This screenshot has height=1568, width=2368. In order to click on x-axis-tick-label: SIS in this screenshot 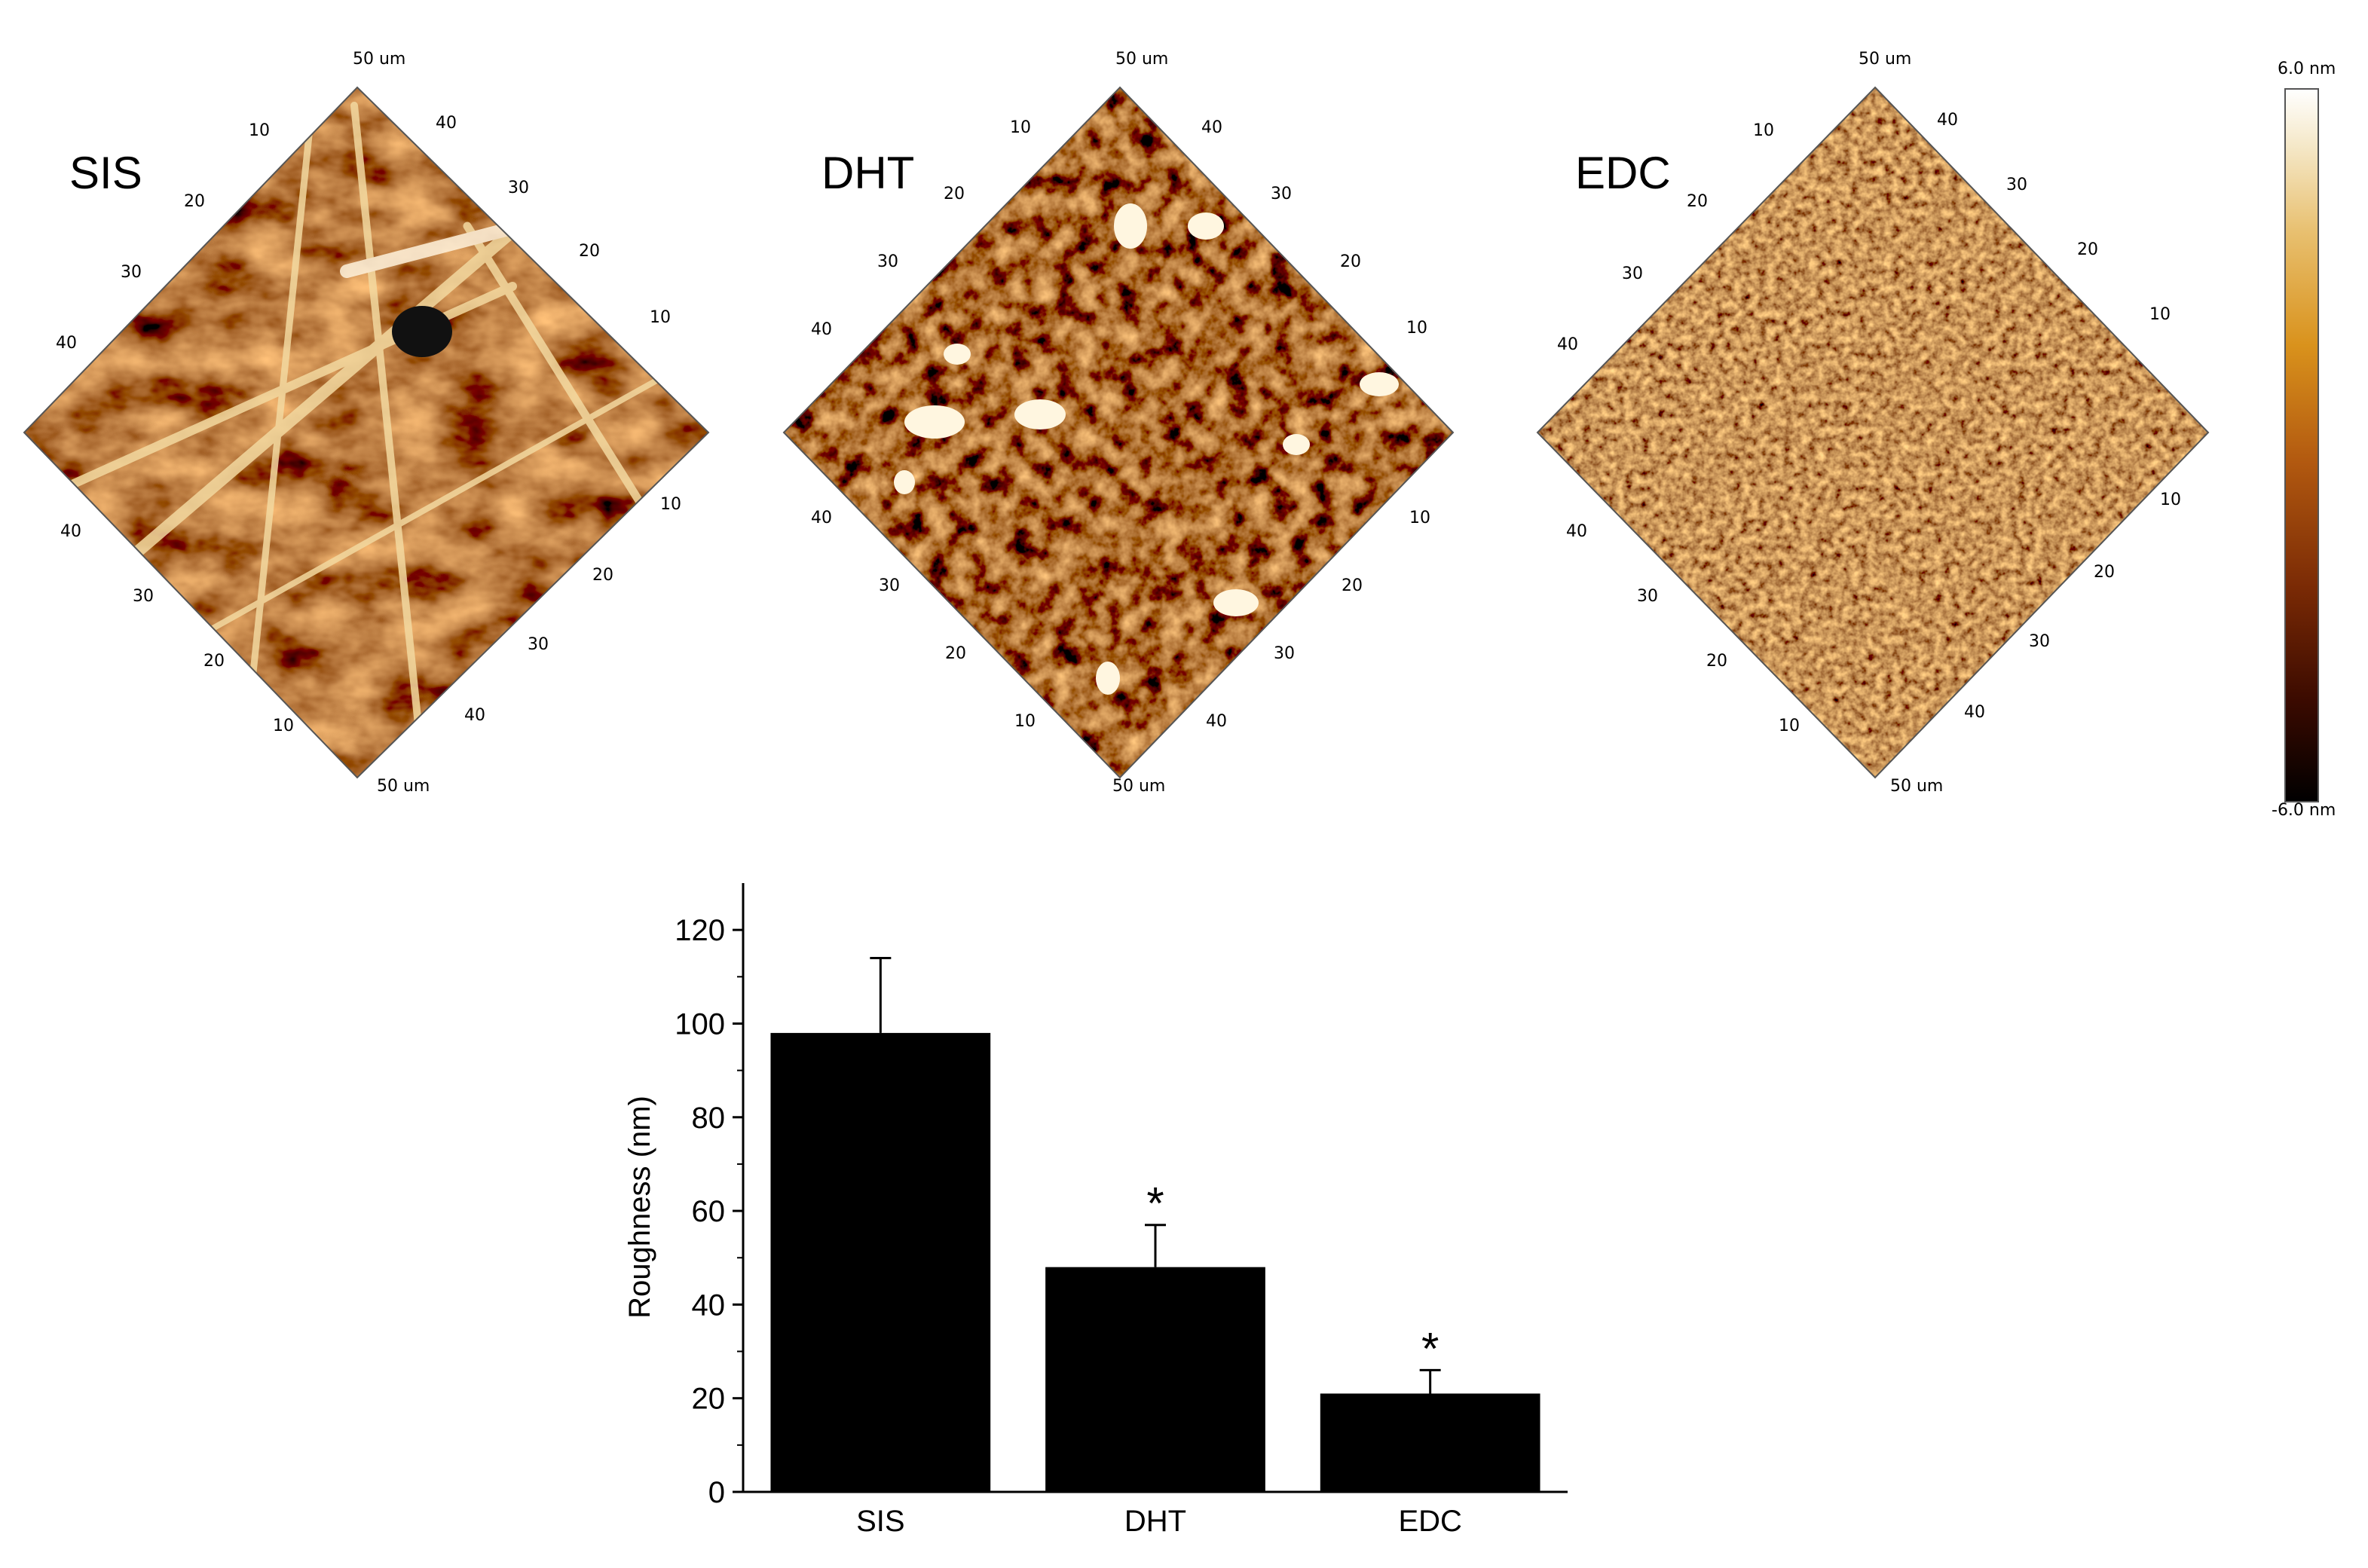, I will do `click(880, 1521)`.